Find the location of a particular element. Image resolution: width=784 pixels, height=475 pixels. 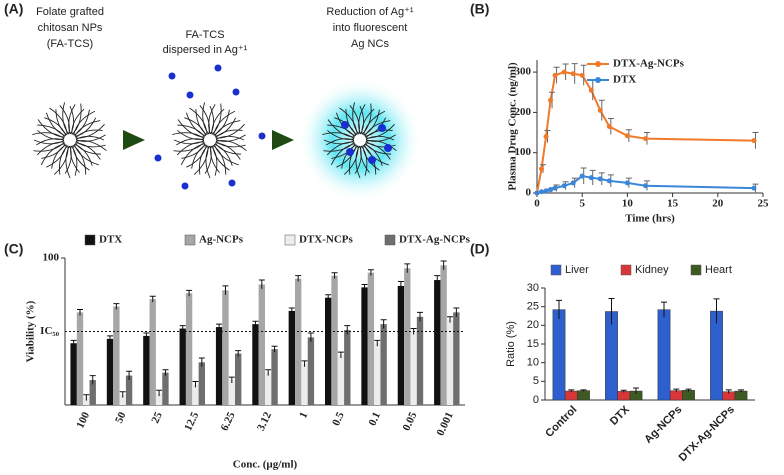

x-axis-label: Time (hrs) is located at coordinates (650, 219).